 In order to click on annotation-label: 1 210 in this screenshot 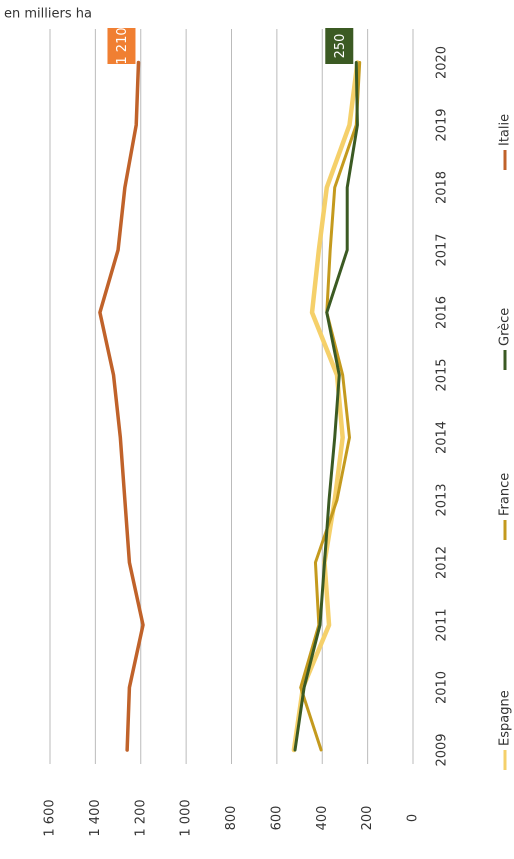, I will do `click(122, 45)`.